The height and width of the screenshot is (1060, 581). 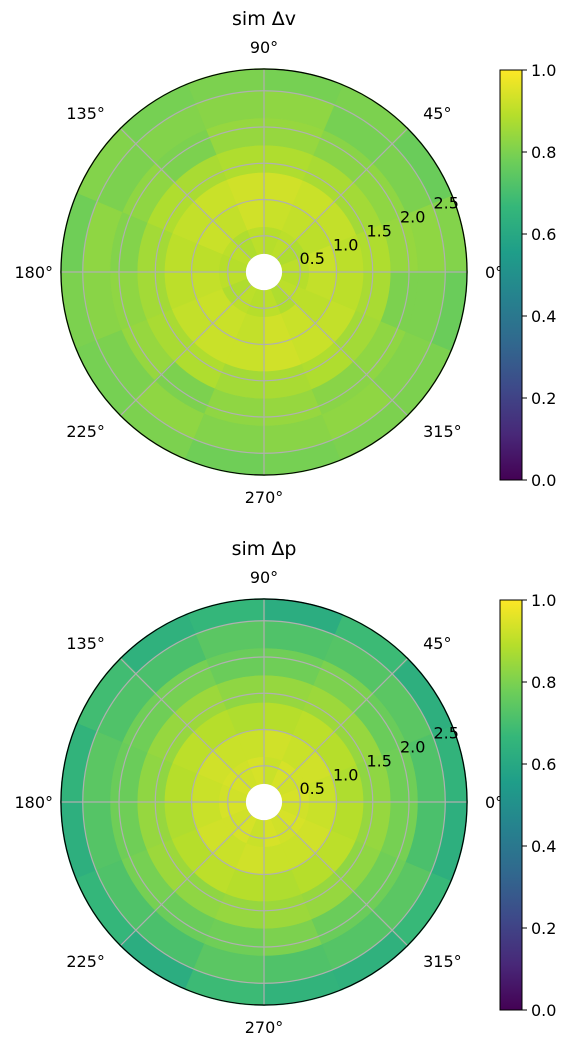 What do you see at coordinates (264, 549) in the screenshot?
I see `chart-title: sim Δp` at bounding box center [264, 549].